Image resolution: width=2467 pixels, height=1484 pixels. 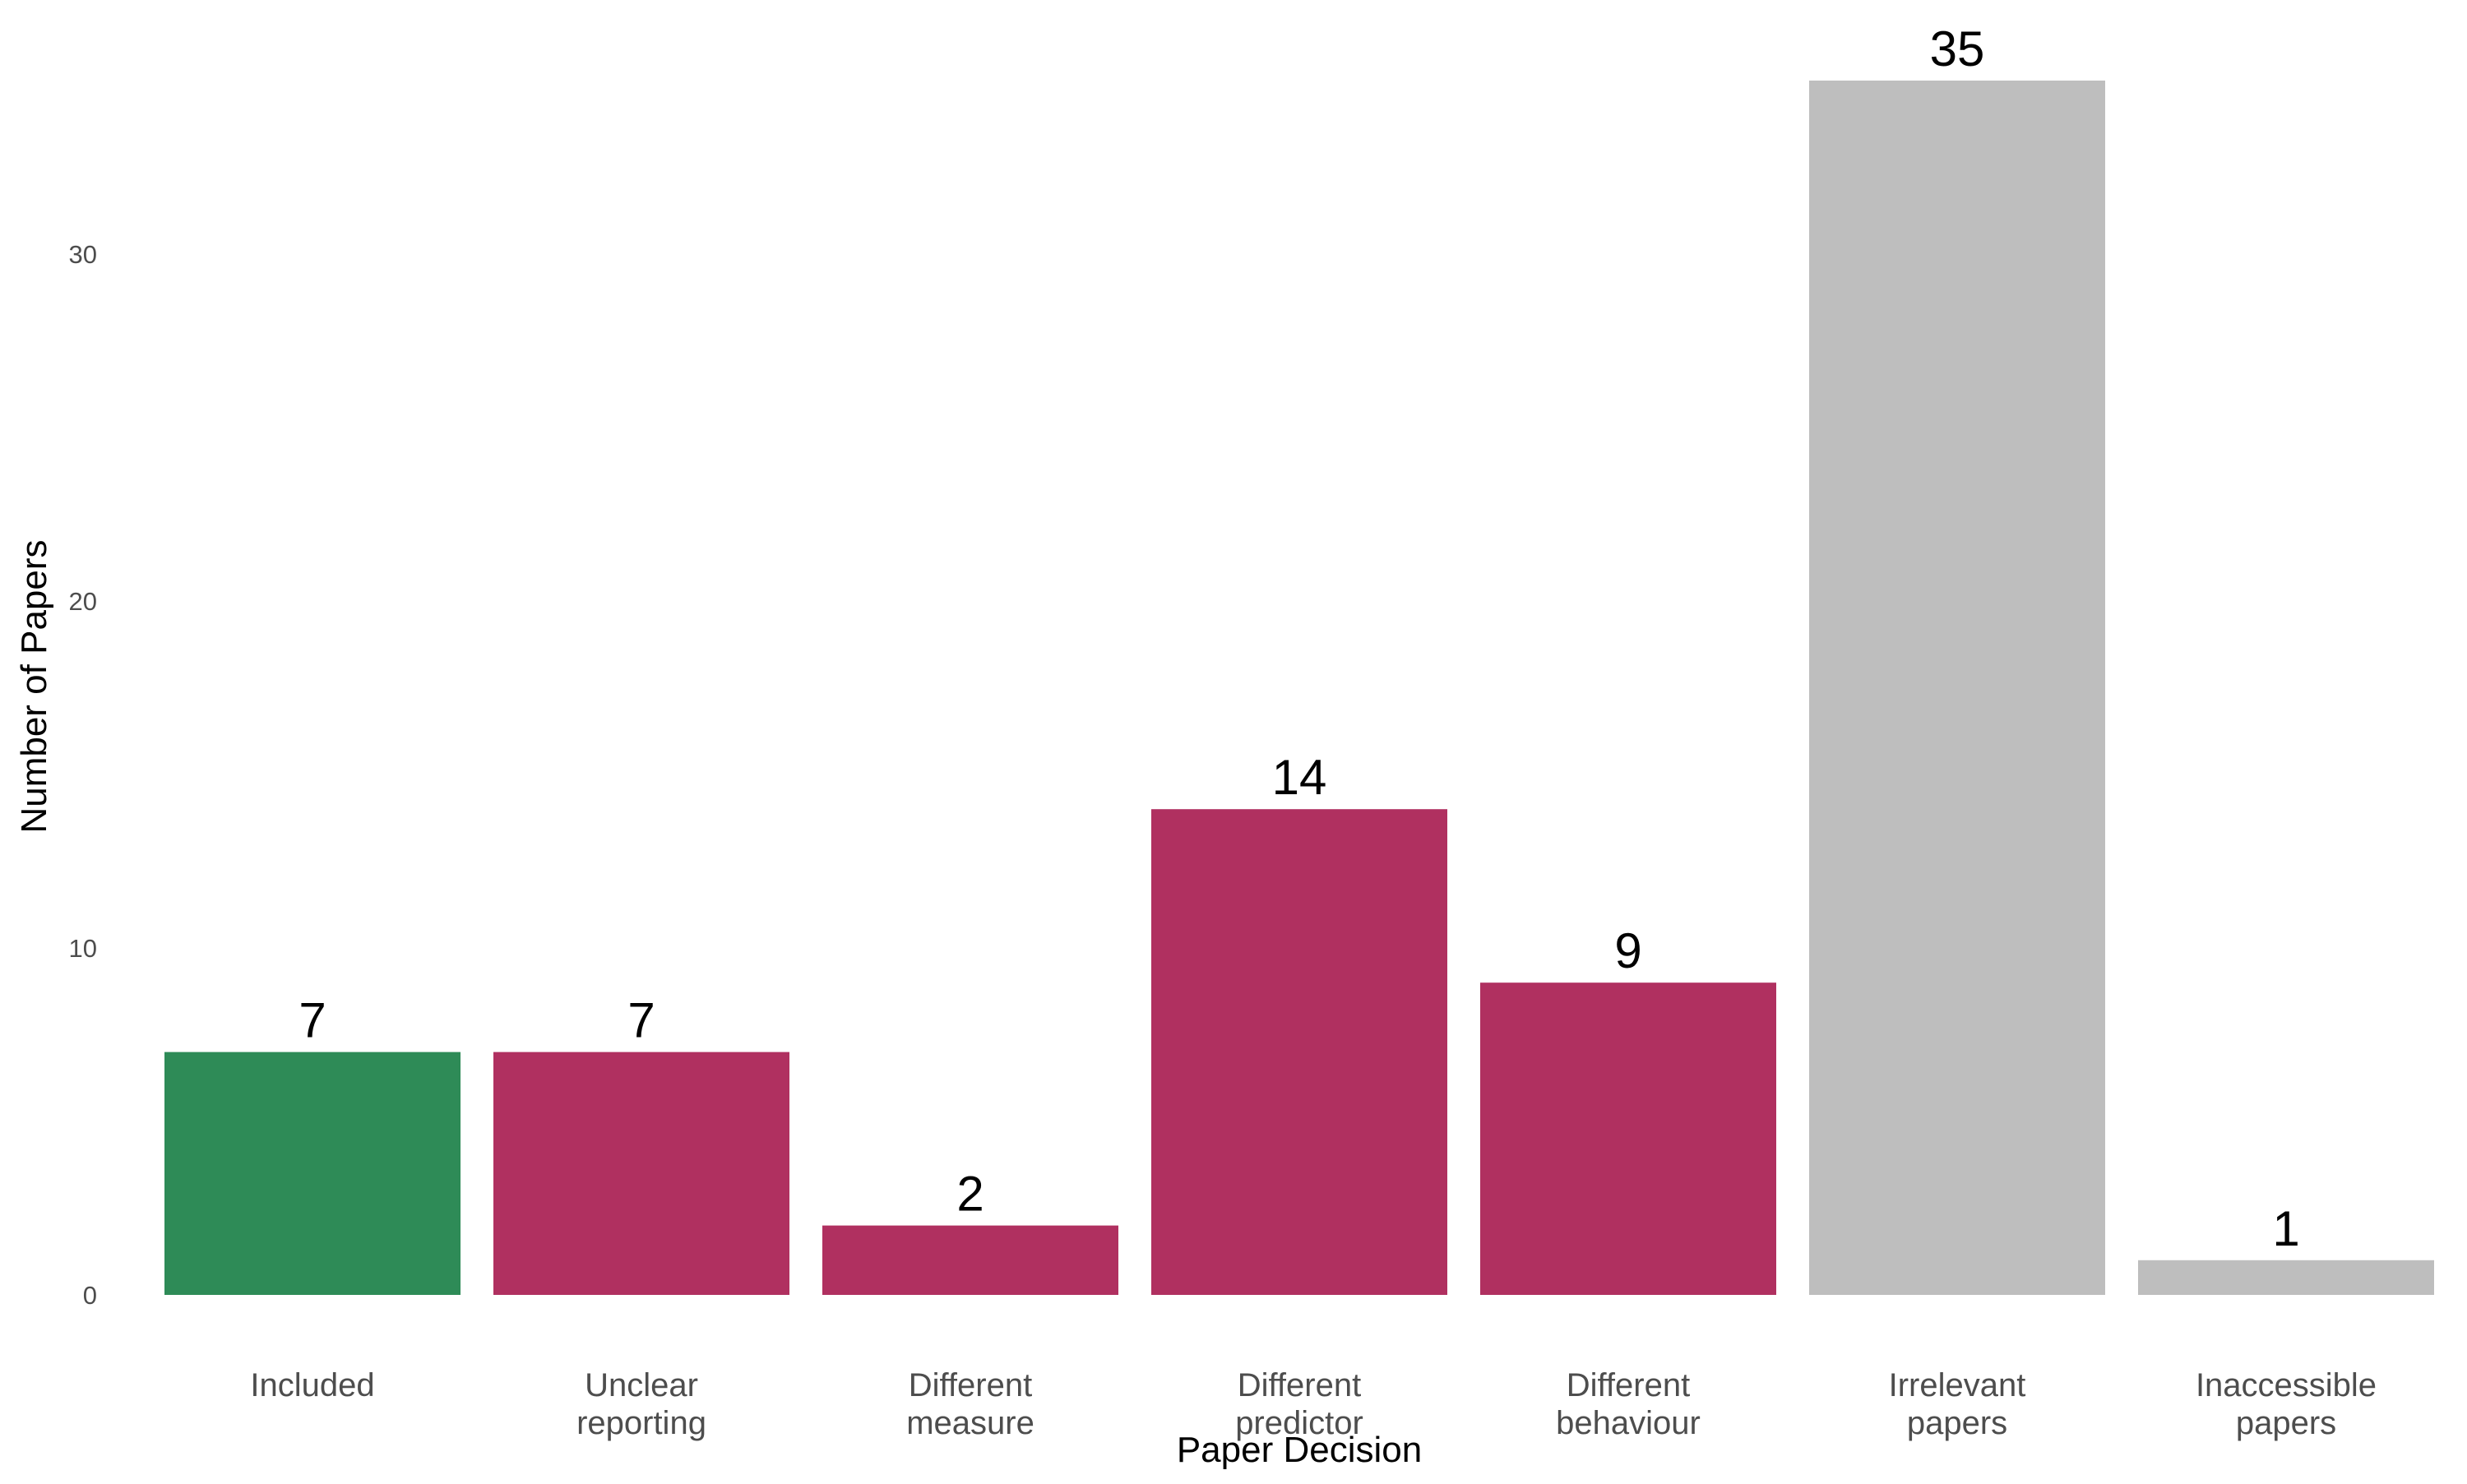 I want to click on y-axis-ticks: 0 10 20 30, so click(x=83, y=775).